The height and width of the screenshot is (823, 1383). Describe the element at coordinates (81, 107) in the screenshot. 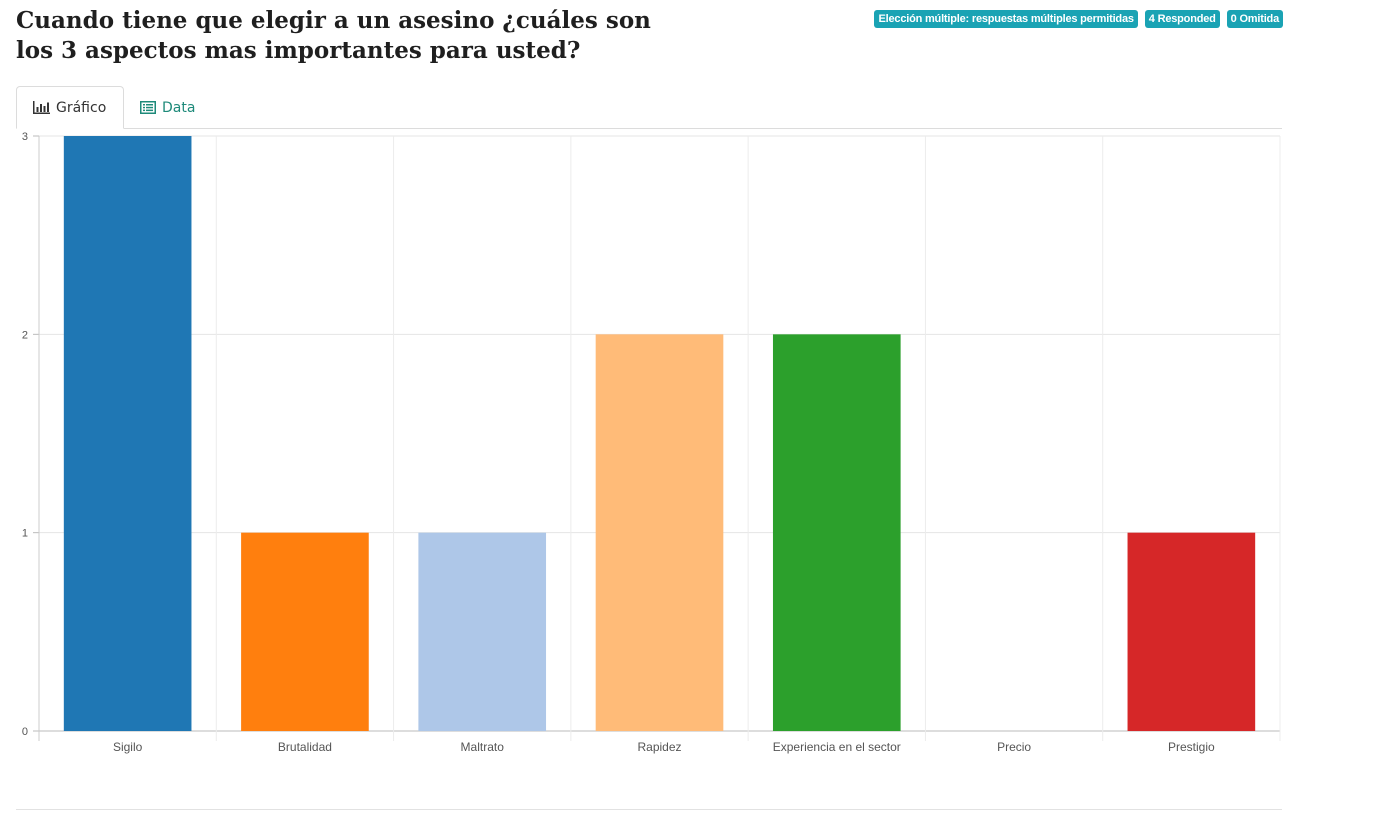

I see `tab-chart-label: Gráfico` at that location.